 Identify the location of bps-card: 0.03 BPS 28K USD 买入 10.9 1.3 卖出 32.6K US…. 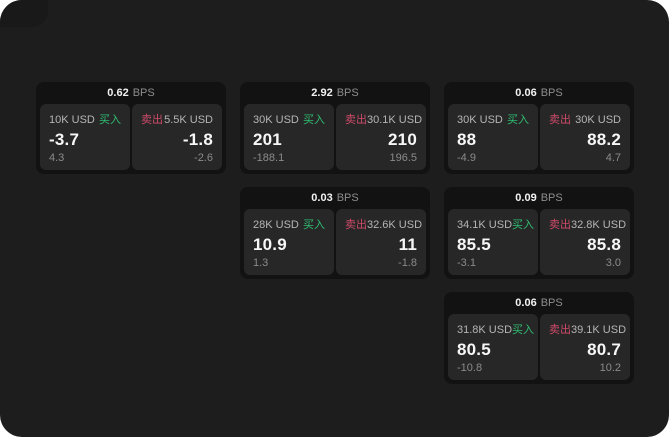
(335, 233).